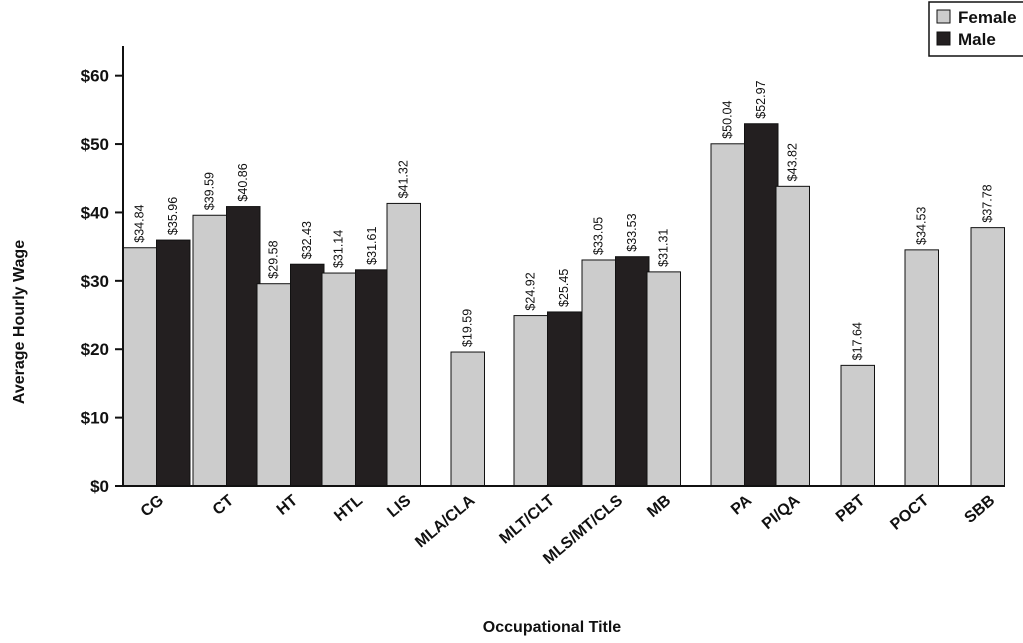  Describe the element at coordinates (977, 39) in the screenshot. I see `legend-label-male: Male` at that location.